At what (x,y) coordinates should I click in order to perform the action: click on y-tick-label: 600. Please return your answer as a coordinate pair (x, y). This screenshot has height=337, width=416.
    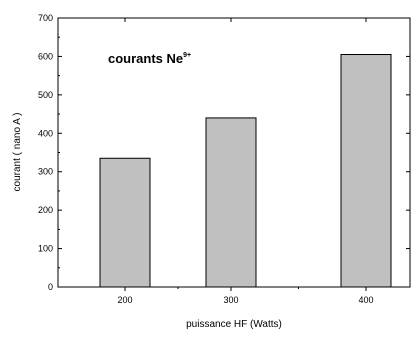
    Looking at the image, I should click on (45, 56).